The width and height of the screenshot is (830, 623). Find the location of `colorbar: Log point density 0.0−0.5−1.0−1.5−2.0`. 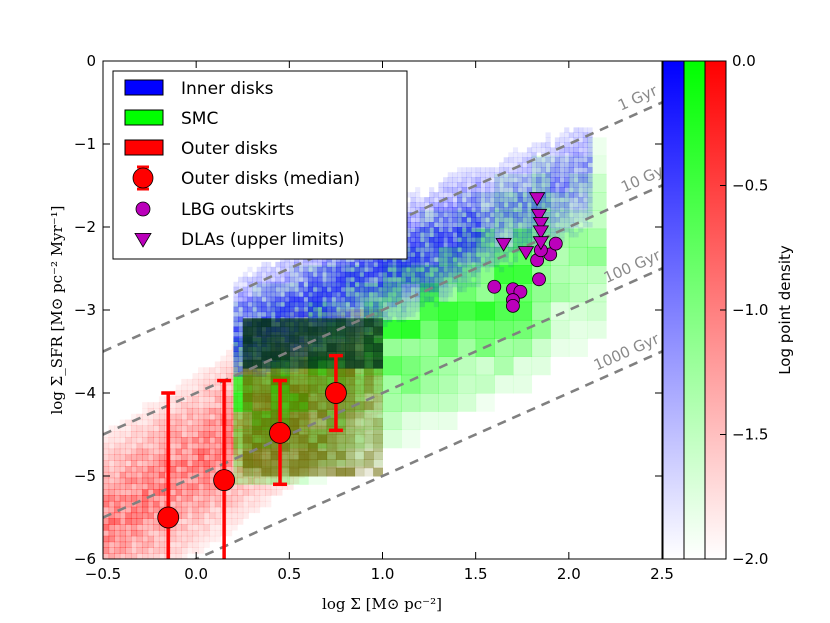

colorbar: Log point density 0.0−0.5−1.0−1.5−2.0 is located at coordinates (728, 310).